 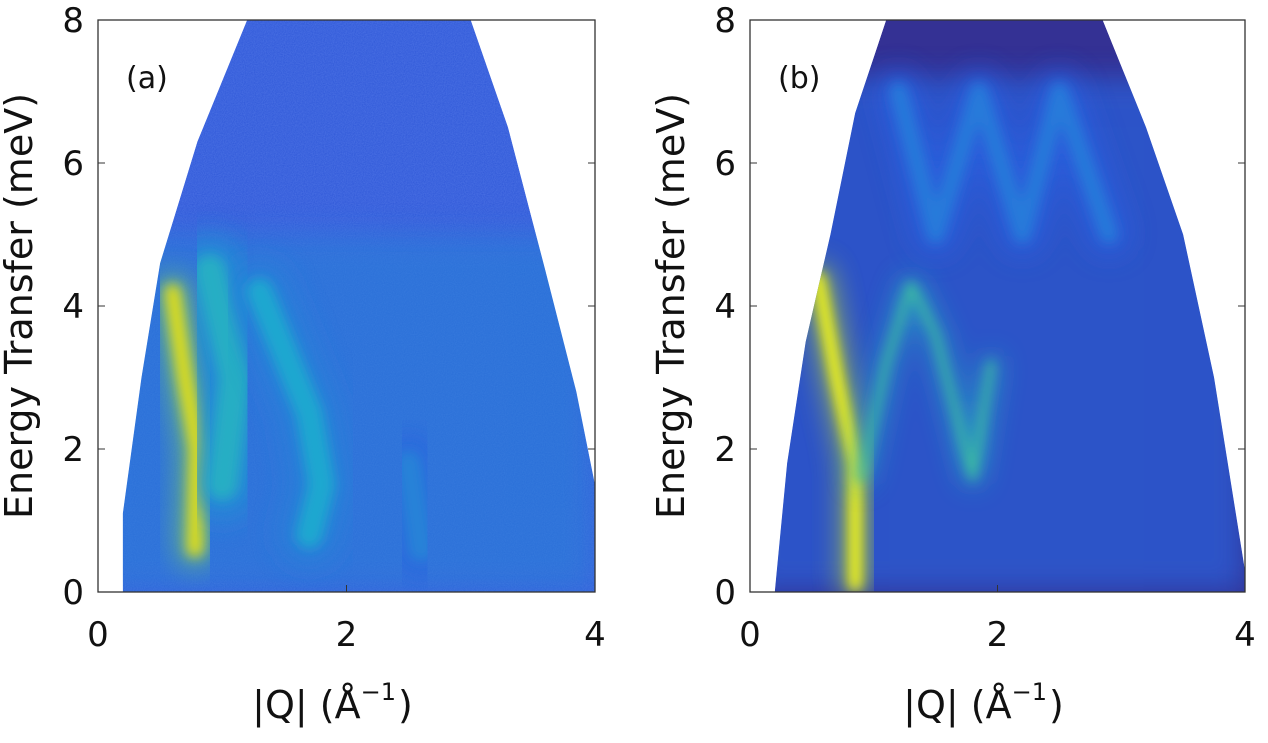 I want to click on feature-magnon-streak, so click(x=836, y=431).